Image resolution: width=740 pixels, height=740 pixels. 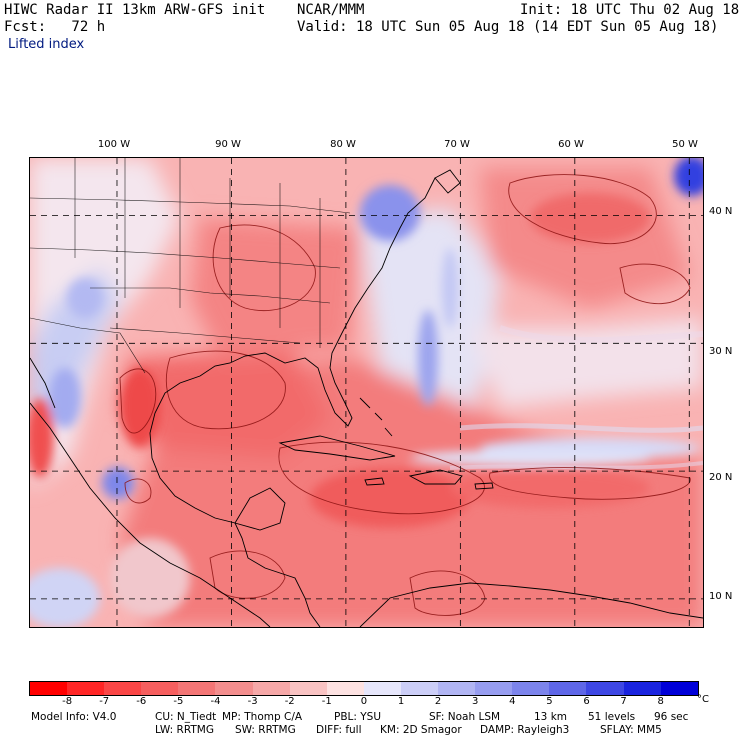 What do you see at coordinates (262, 717) in the screenshot?
I see `footer-mp: MP: Thomp C/A` at bounding box center [262, 717].